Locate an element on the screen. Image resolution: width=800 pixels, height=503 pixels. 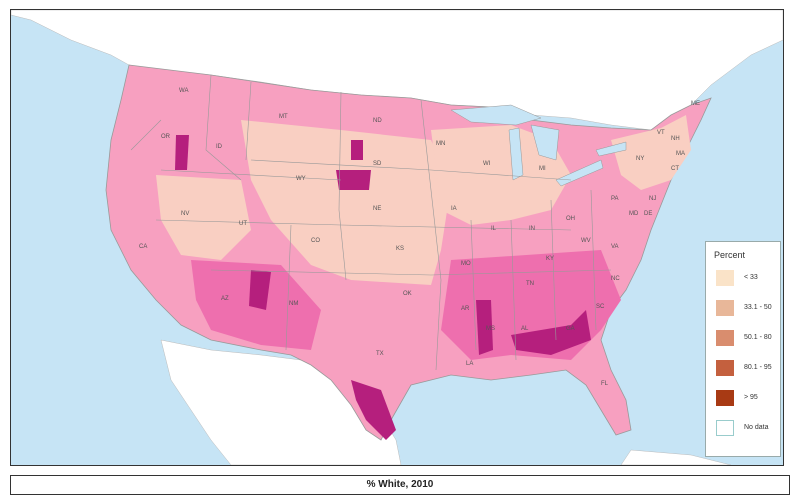
state-label: WV is located at coordinates (586, 241).